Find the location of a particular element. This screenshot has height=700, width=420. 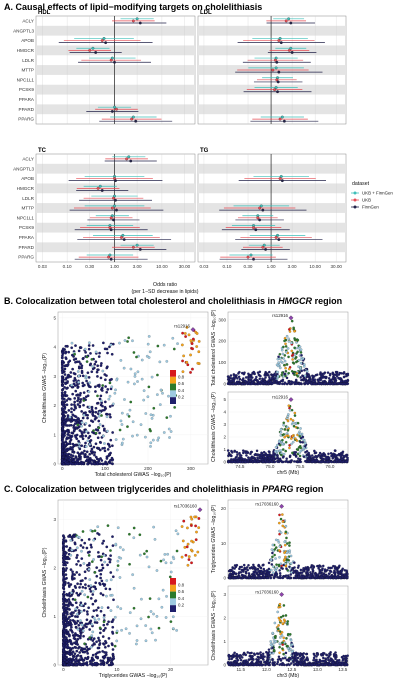

scatter-x-tick: 0 is located at coordinates (63, 669).